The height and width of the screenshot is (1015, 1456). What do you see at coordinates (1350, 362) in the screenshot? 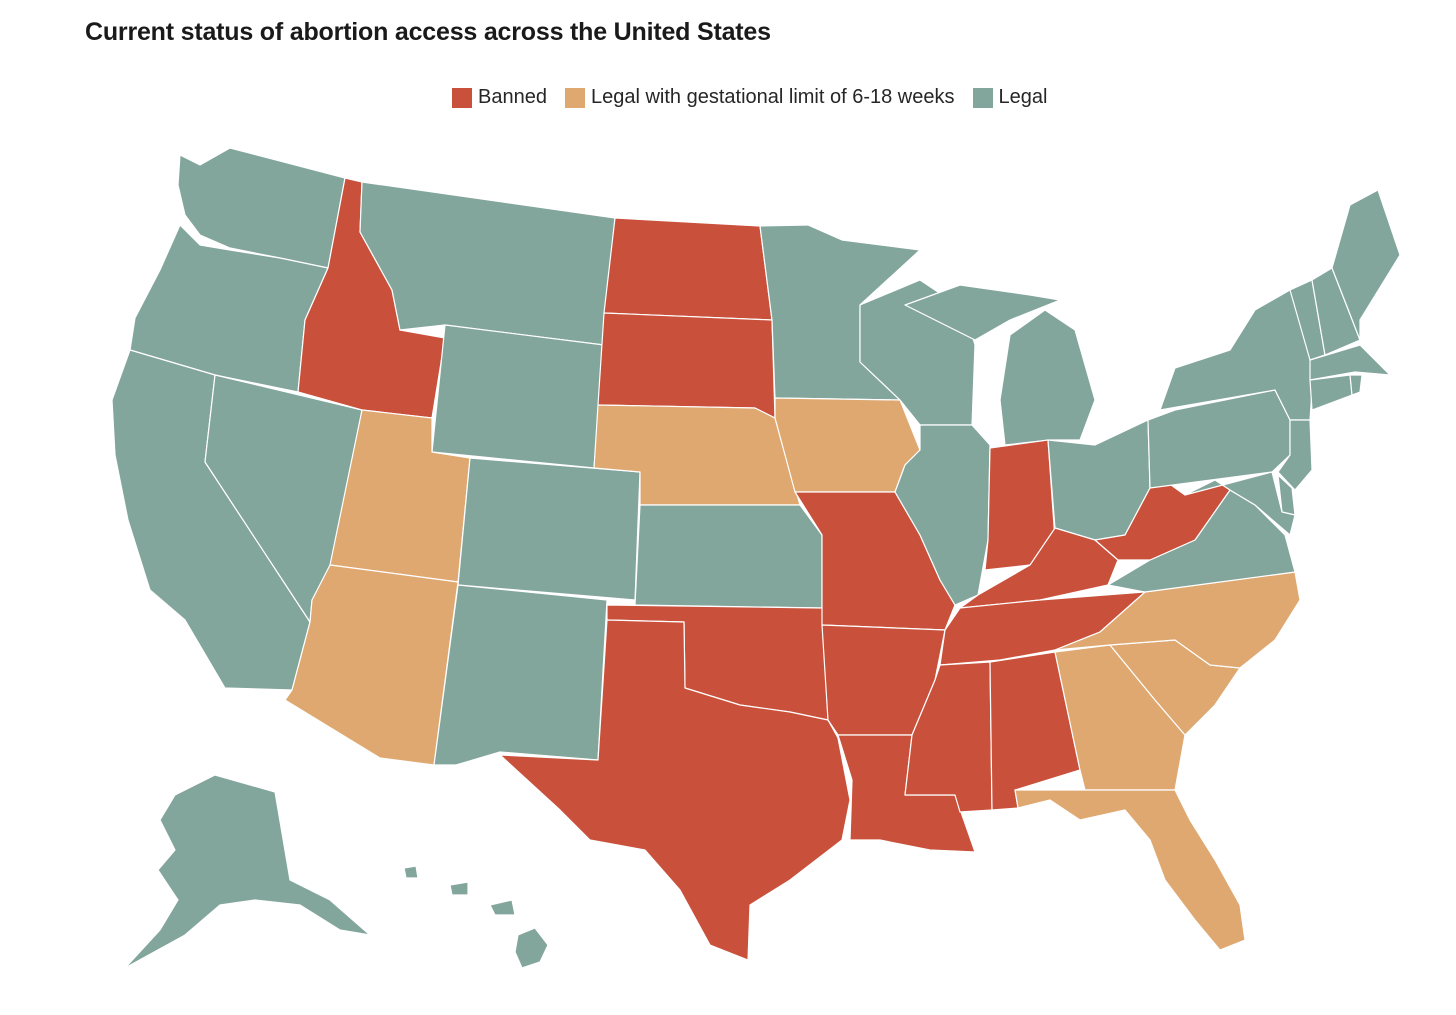
I see `state-ma` at bounding box center [1350, 362].